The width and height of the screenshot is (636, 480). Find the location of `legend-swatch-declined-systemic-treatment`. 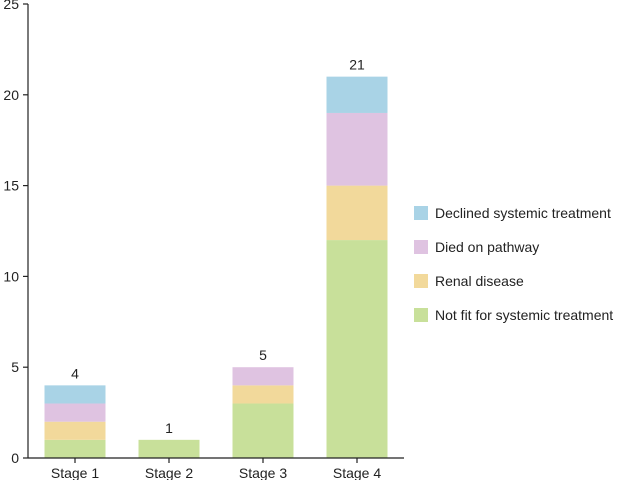

legend-swatch-declined-systemic-treatment is located at coordinates (421, 213).